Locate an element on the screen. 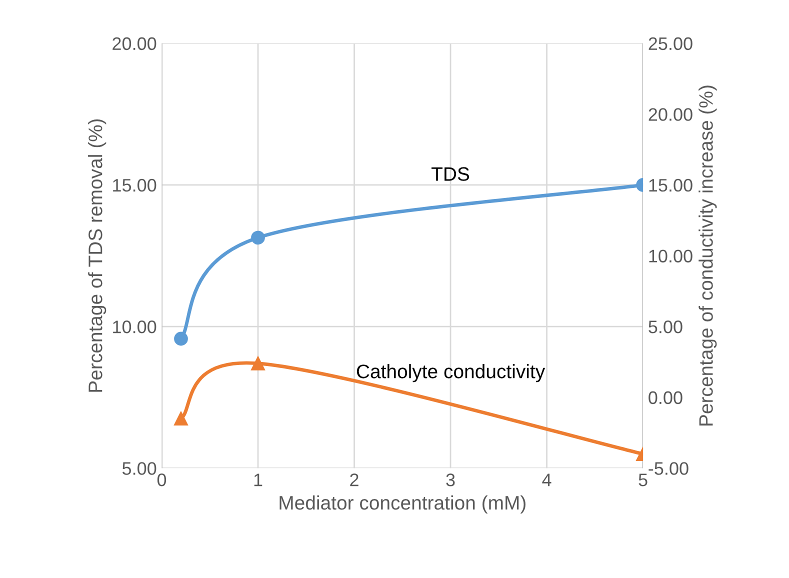 The width and height of the screenshot is (789, 578). x-tick-label: 2 is located at coordinates (354, 480).